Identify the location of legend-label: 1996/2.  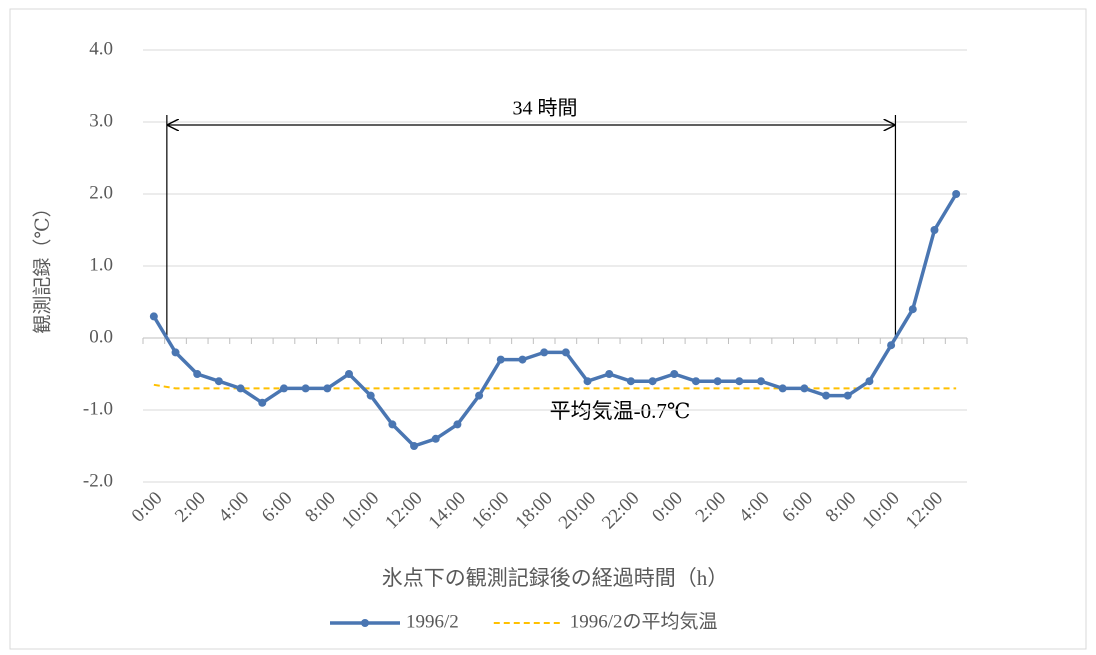
(432, 621).